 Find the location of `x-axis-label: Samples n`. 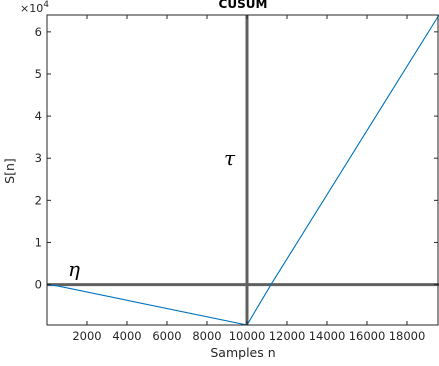

x-axis-label: Samples n is located at coordinates (242, 352).